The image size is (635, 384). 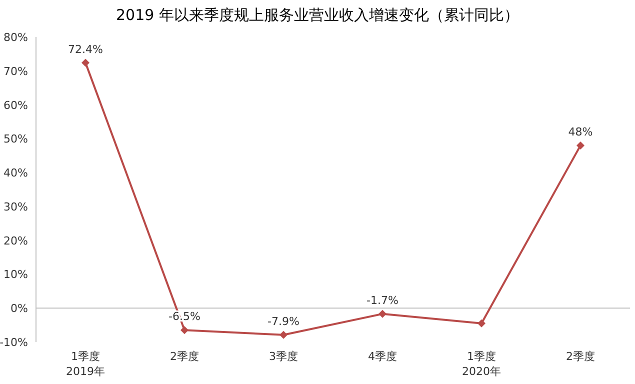 What do you see at coordinates (16, 139) in the screenshot?
I see `y-tick-label: 50%` at bounding box center [16, 139].